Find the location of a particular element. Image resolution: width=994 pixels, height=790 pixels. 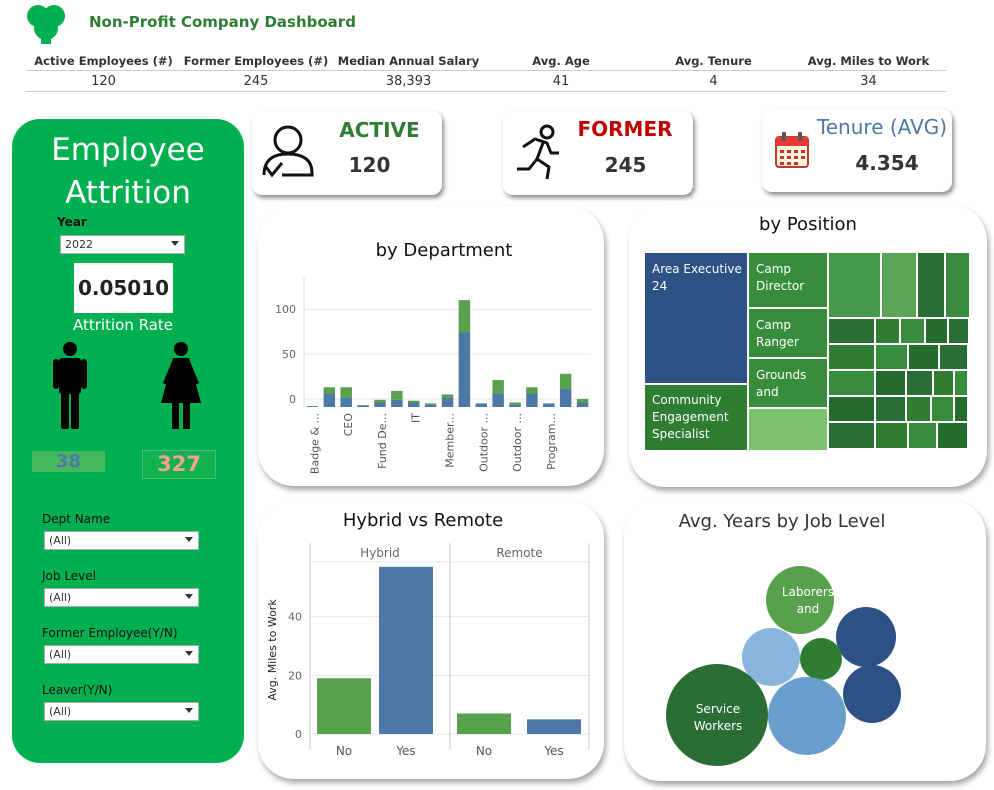

y-tick-label: 0 is located at coordinates (292, 399).